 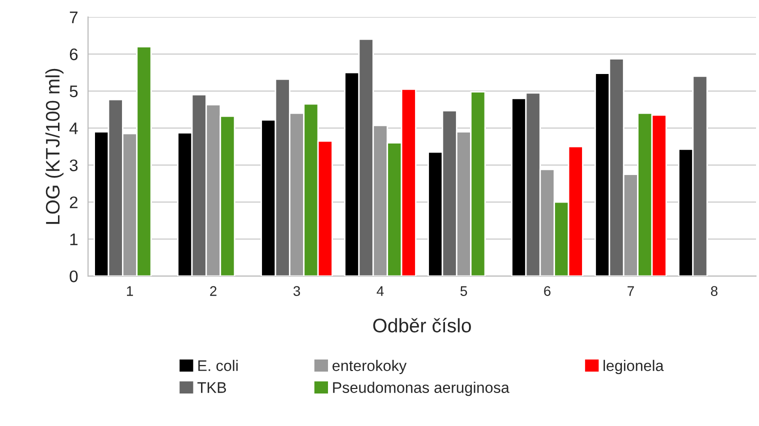 What do you see at coordinates (714, 291) in the screenshot?
I see `x-tick-label: 8` at bounding box center [714, 291].